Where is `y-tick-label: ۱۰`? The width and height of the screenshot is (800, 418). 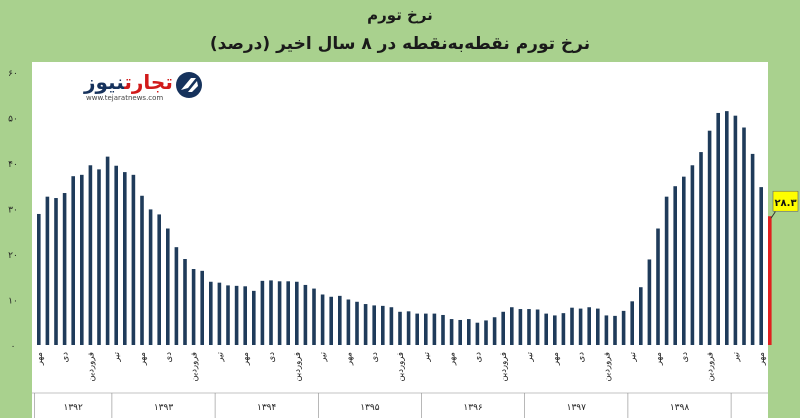 y-tick-label: ۱۰ is located at coordinates (13, 302).